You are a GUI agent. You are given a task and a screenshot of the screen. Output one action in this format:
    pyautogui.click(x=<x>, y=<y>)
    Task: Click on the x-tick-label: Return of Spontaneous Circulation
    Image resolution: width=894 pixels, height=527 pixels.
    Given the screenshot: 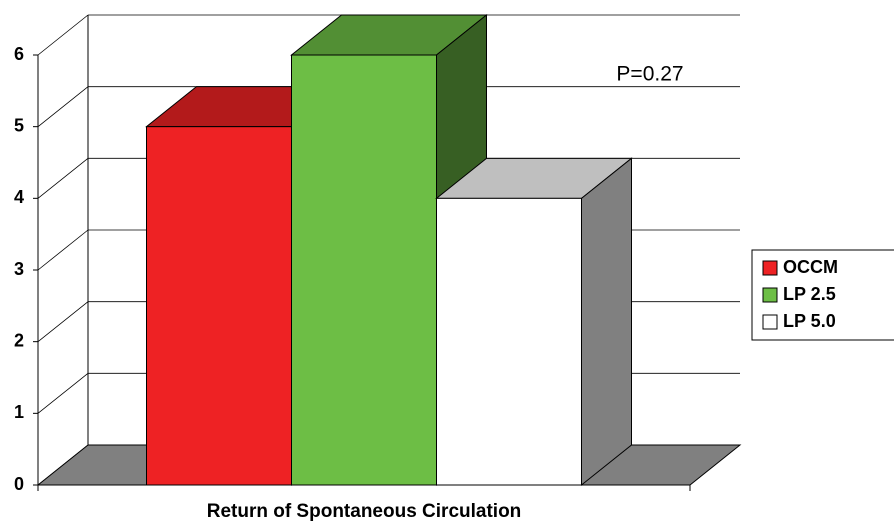 What is the action you would take?
    pyautogui.click(x=364, y=511)
    